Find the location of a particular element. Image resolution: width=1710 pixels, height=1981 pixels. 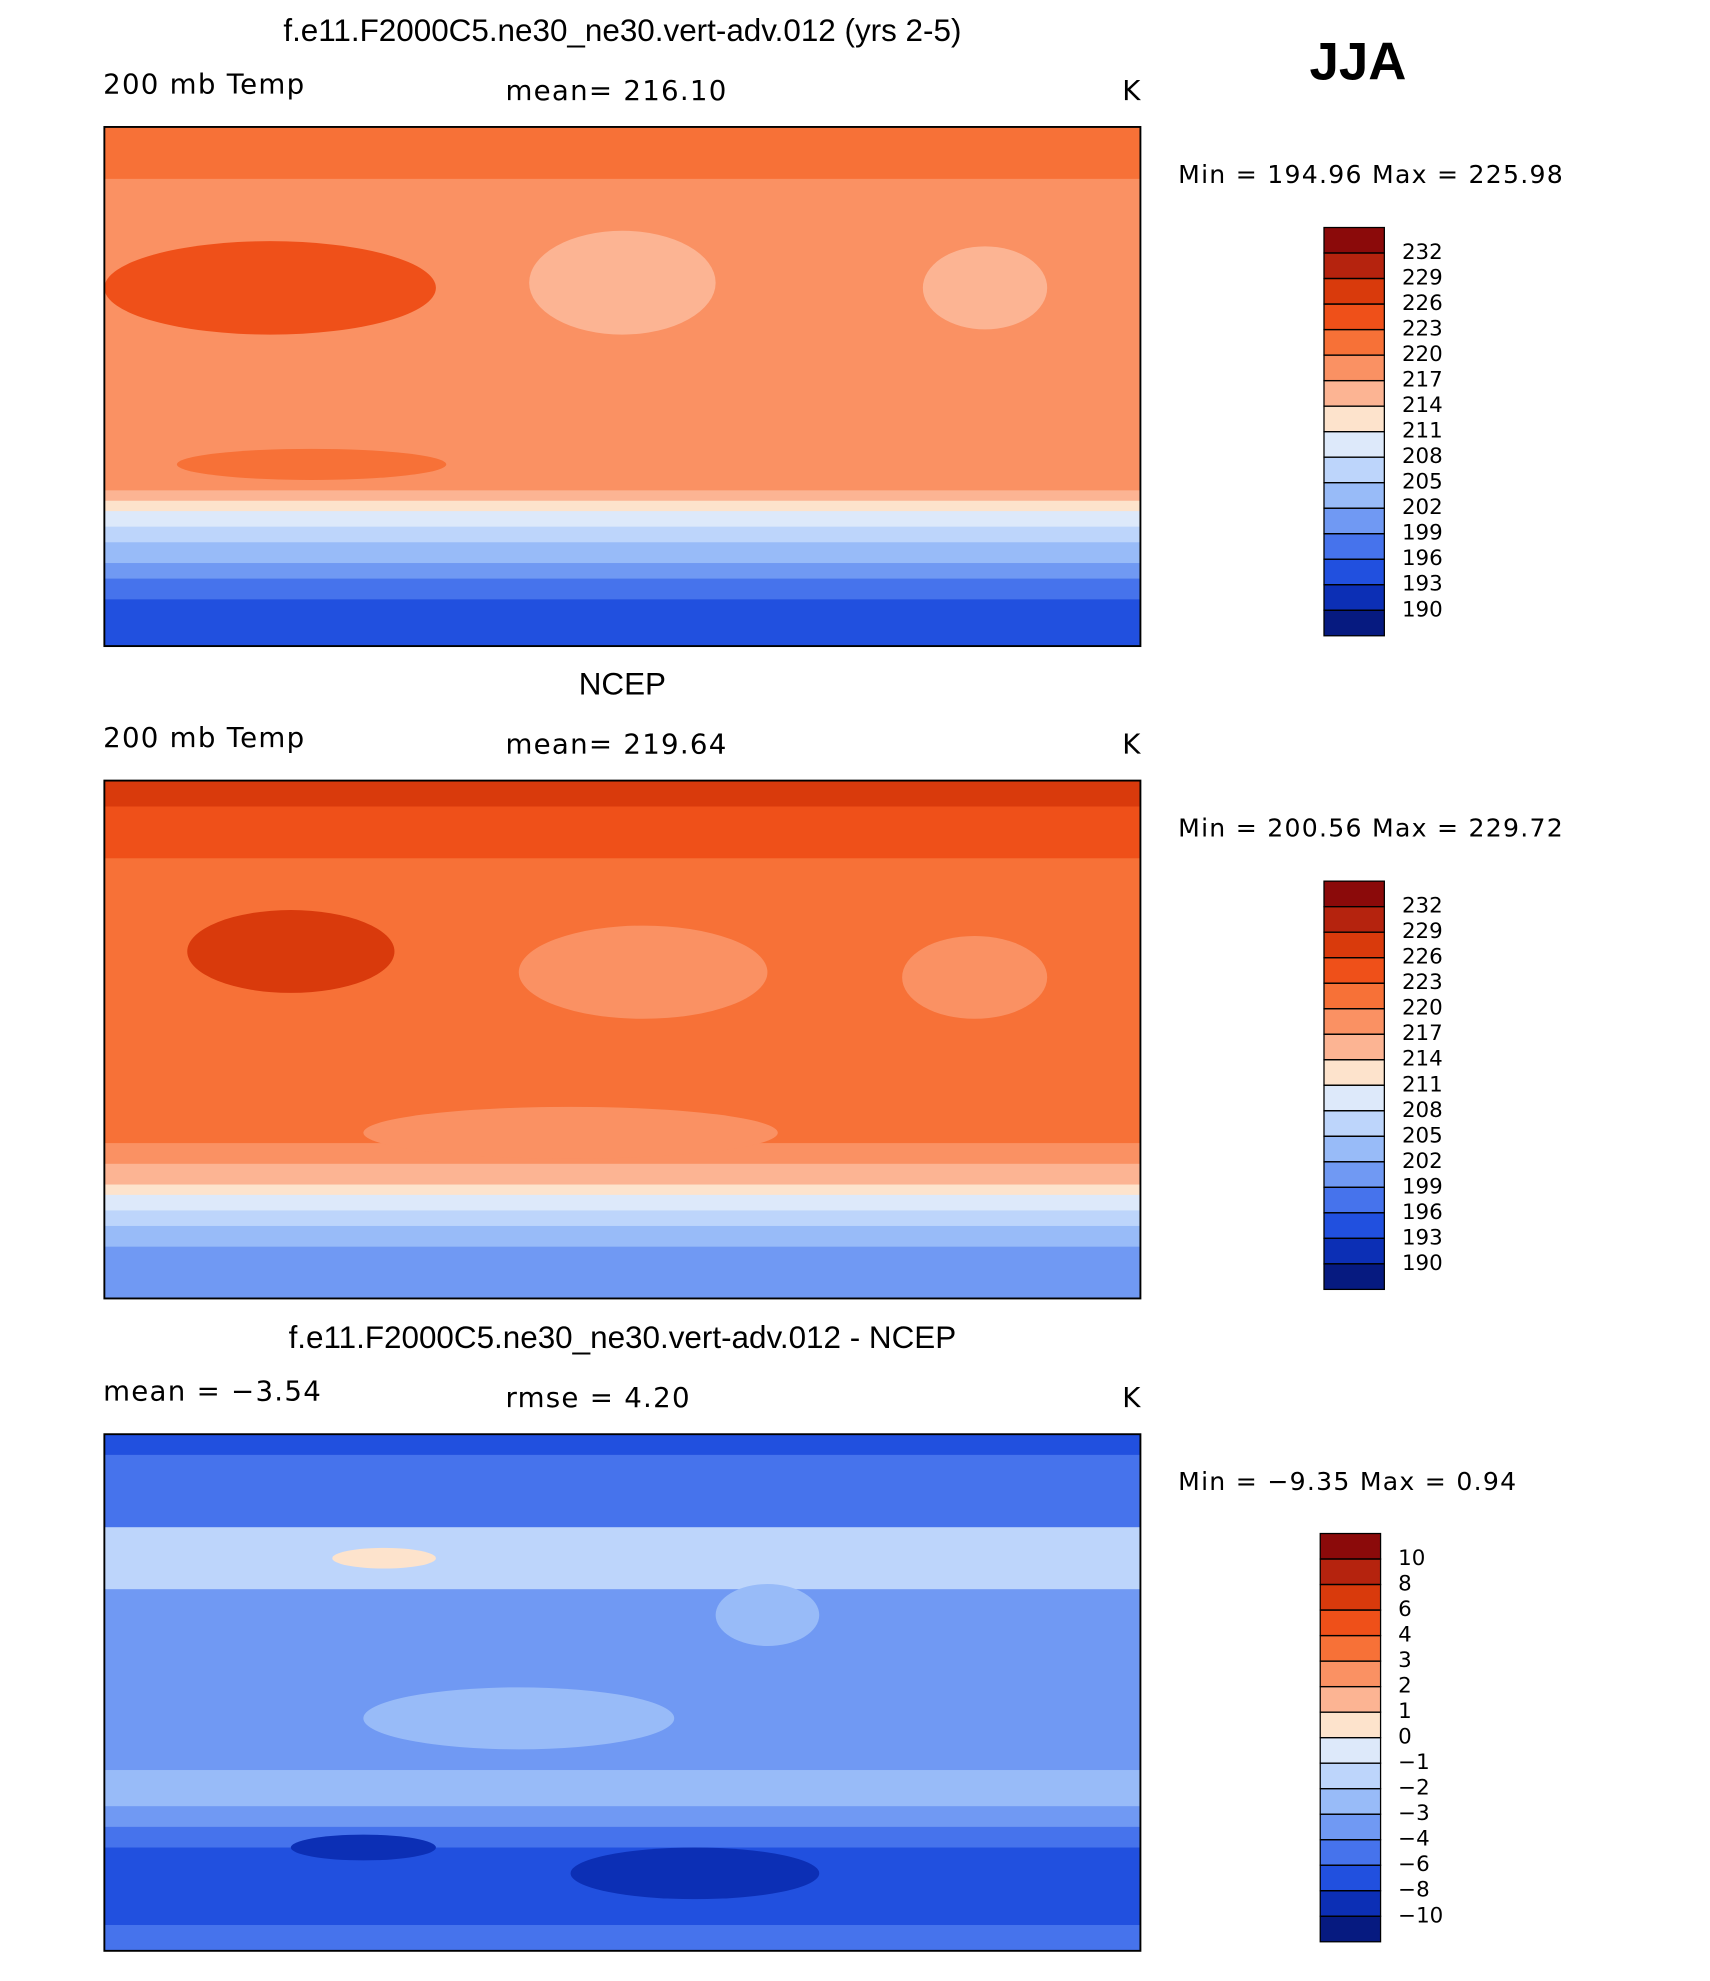

colorbar-label: 211 is located at coordinates (1422, 431).